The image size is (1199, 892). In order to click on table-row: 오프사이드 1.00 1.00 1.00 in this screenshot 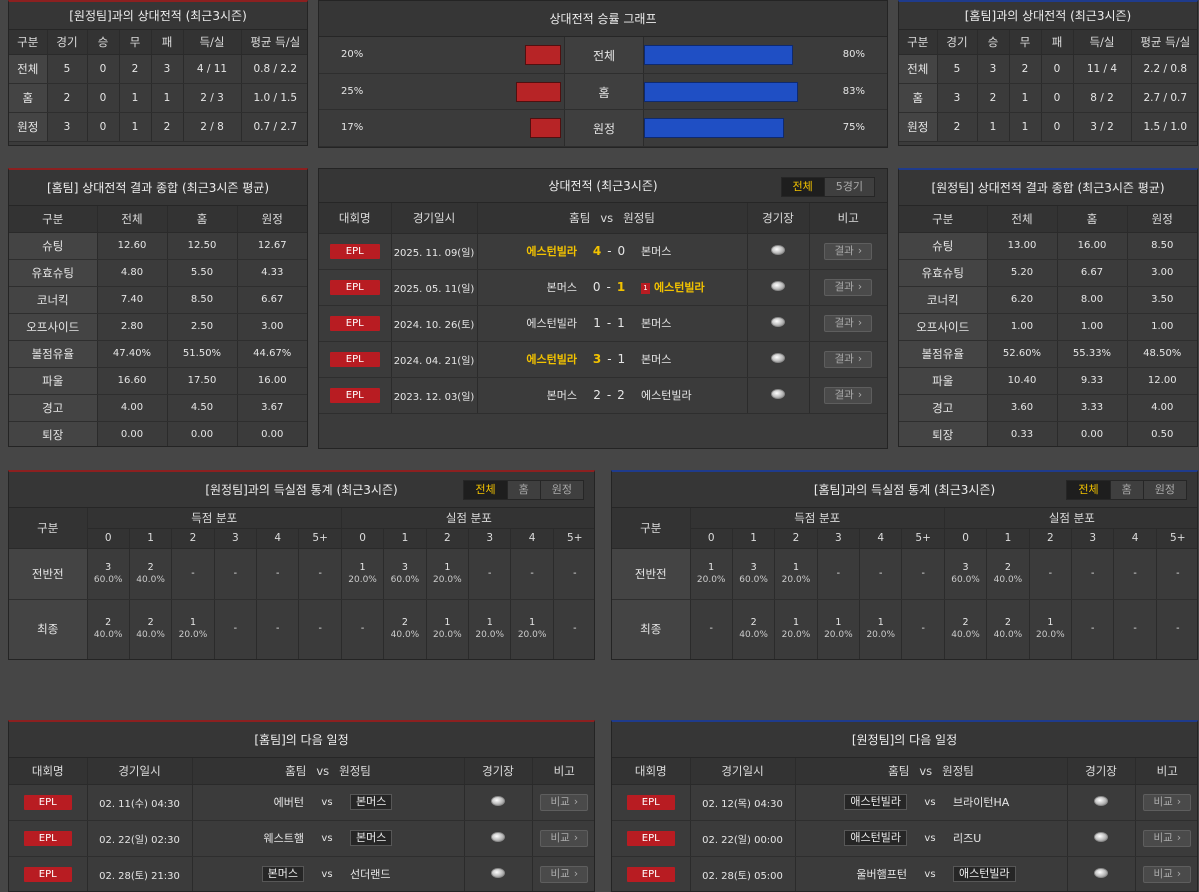, I will do `click(1048, 327)`.